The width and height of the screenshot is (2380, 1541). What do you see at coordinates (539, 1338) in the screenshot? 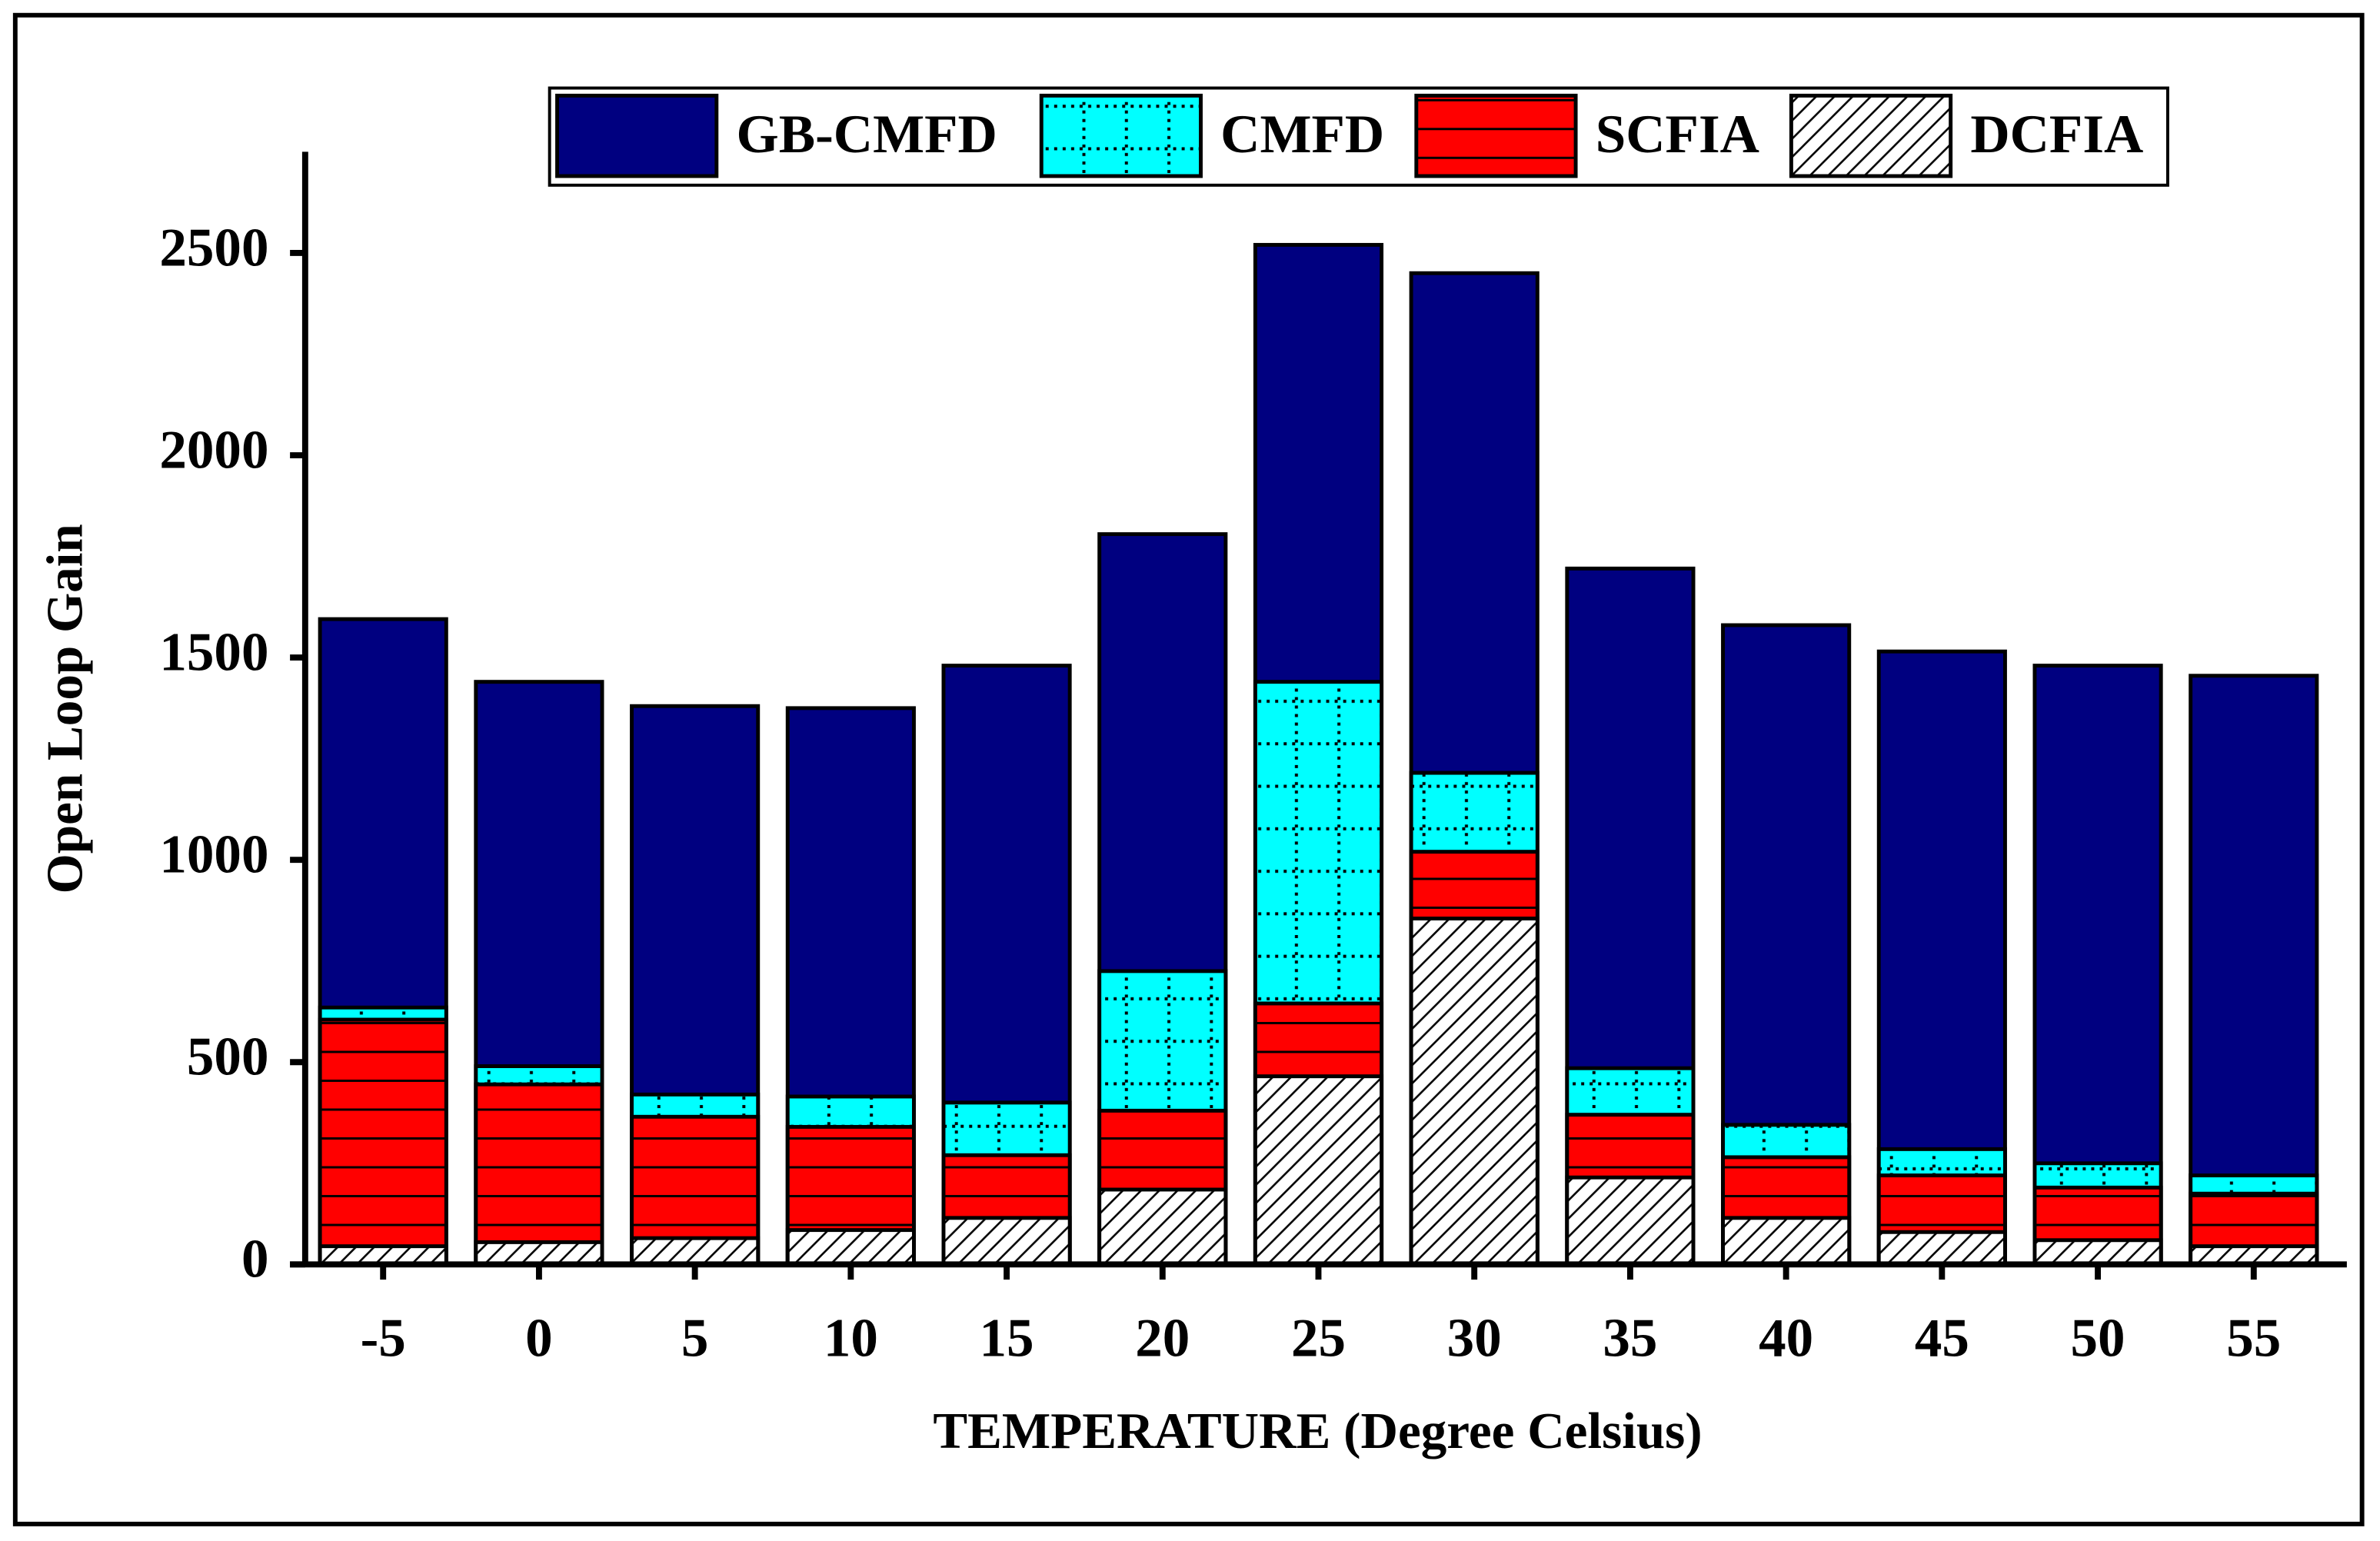
I see `x-tick-label: 0` at bounding box center [539, 1338].